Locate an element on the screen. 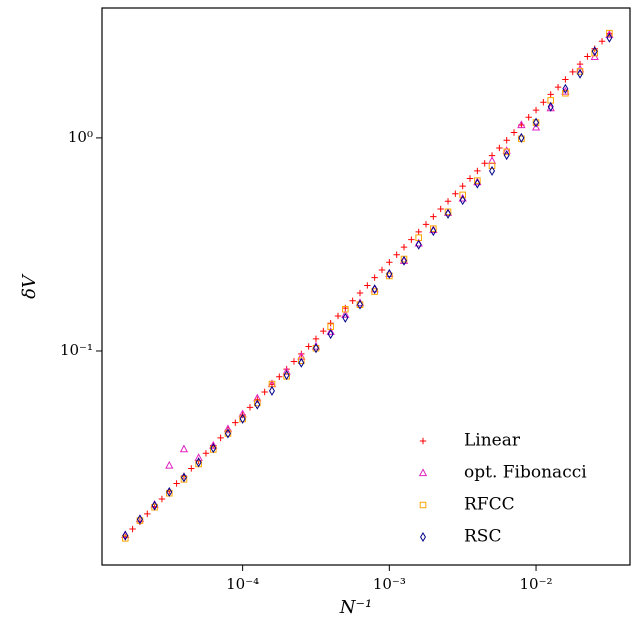 This screenshot has height=626, width=637. legend-label: RSC is located at coordinates (482, 537).